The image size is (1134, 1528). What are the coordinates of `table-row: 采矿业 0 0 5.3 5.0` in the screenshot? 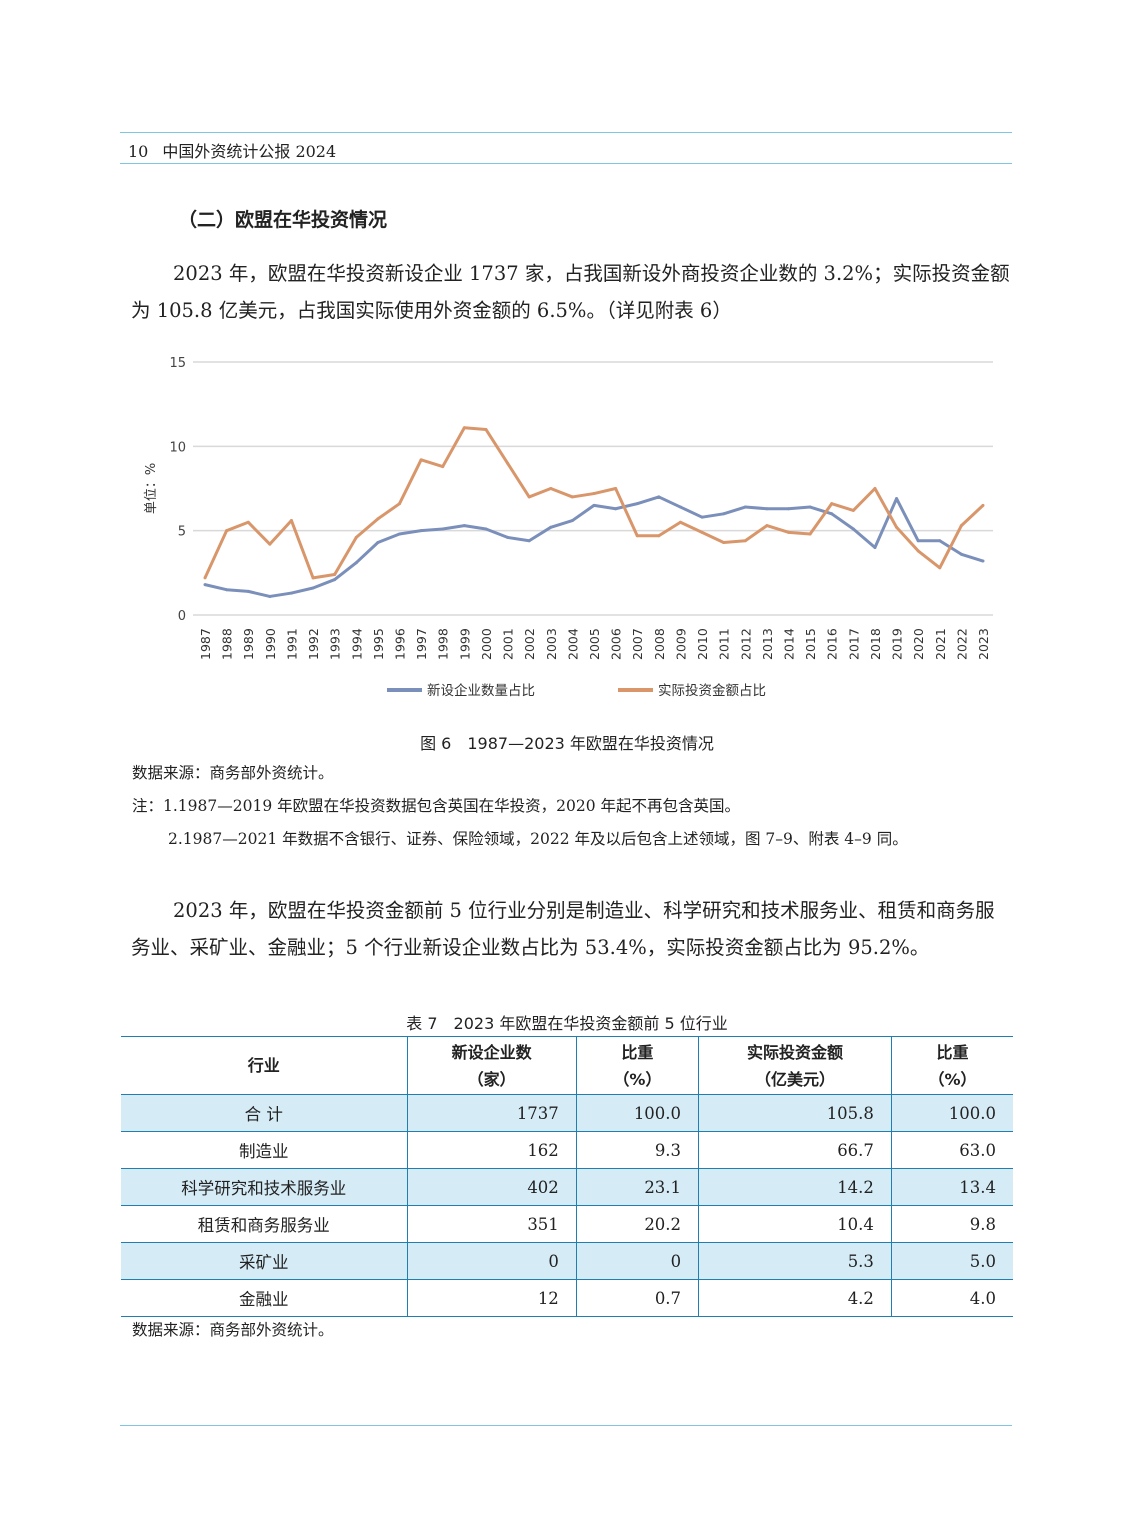 It's located at (567, 1261).